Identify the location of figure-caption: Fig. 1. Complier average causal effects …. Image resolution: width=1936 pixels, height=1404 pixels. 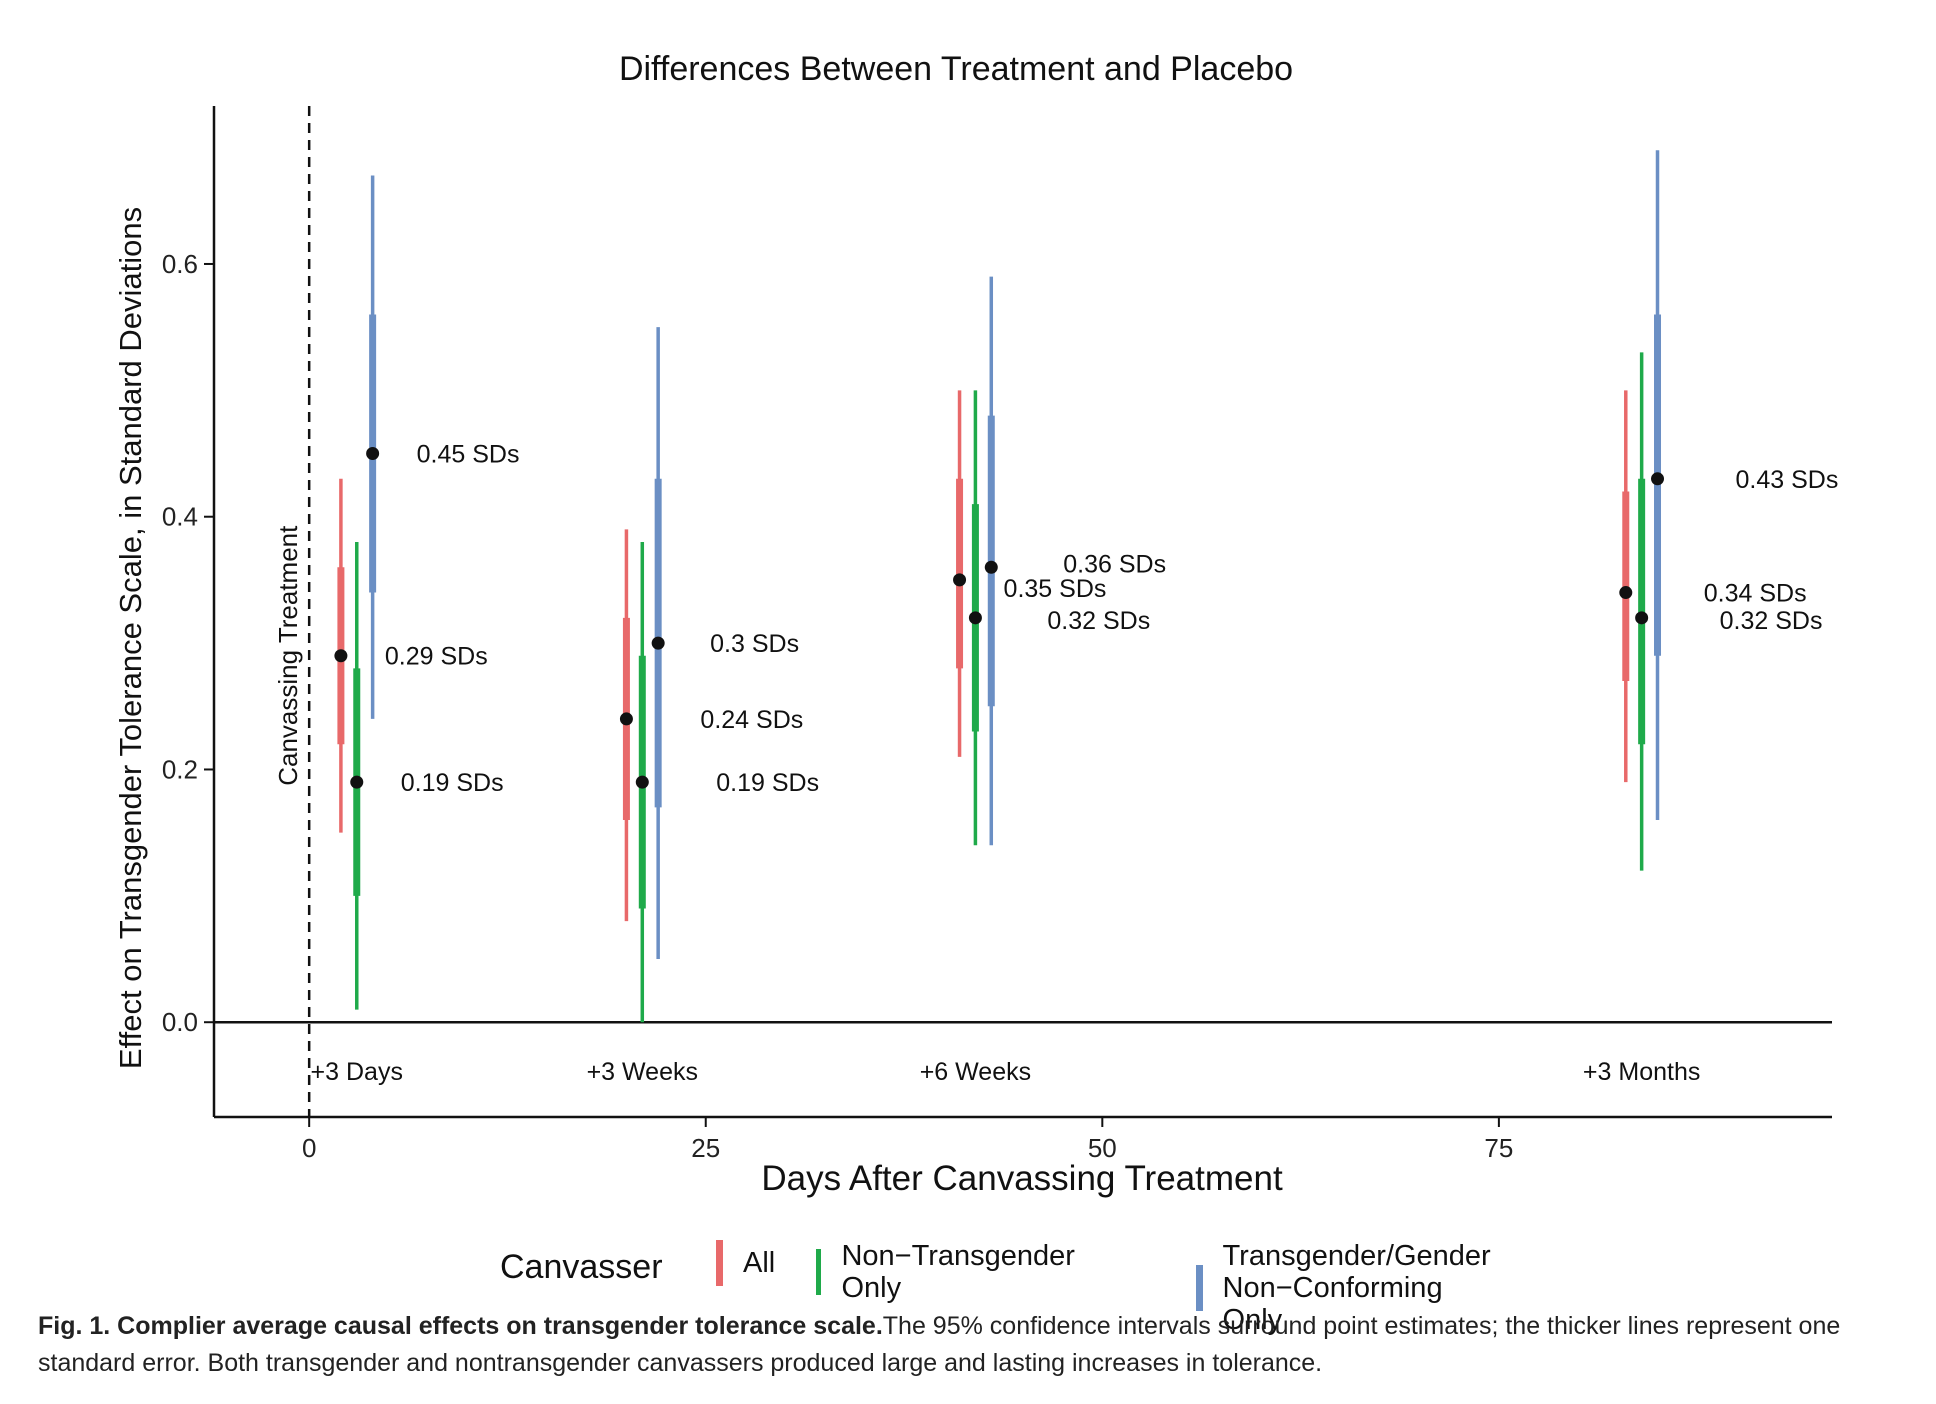
(973, 1345).